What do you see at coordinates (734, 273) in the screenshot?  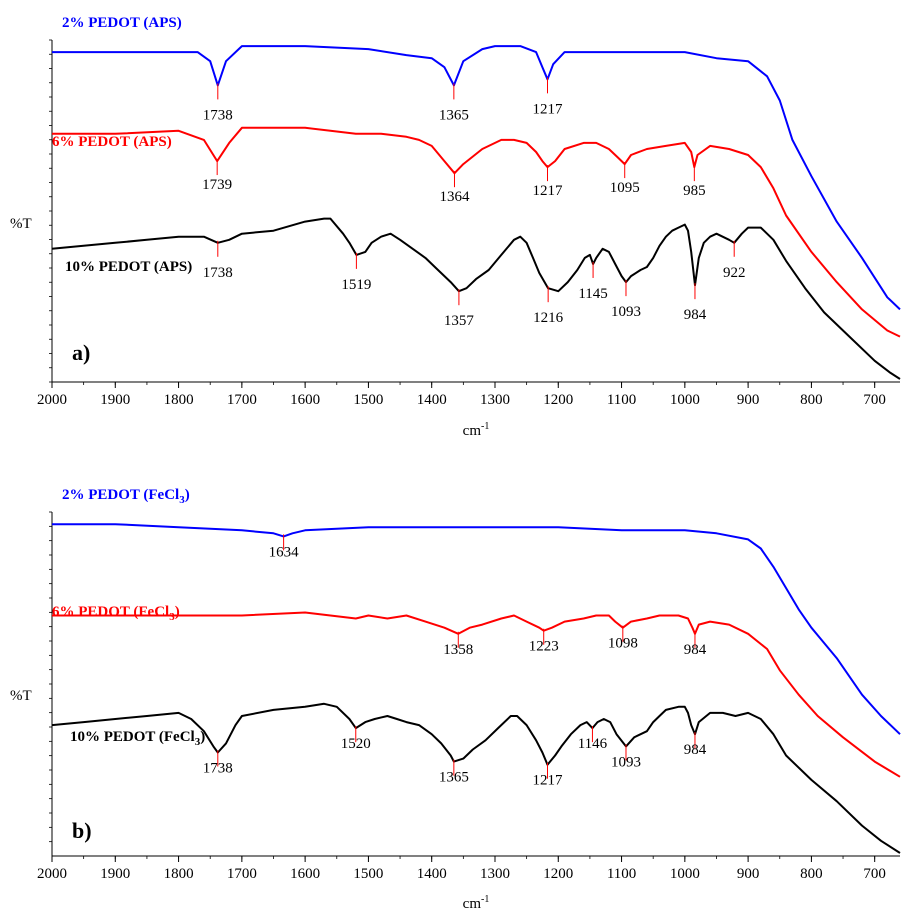 I see `peak-label: 922` at bounding box center [734, 273].